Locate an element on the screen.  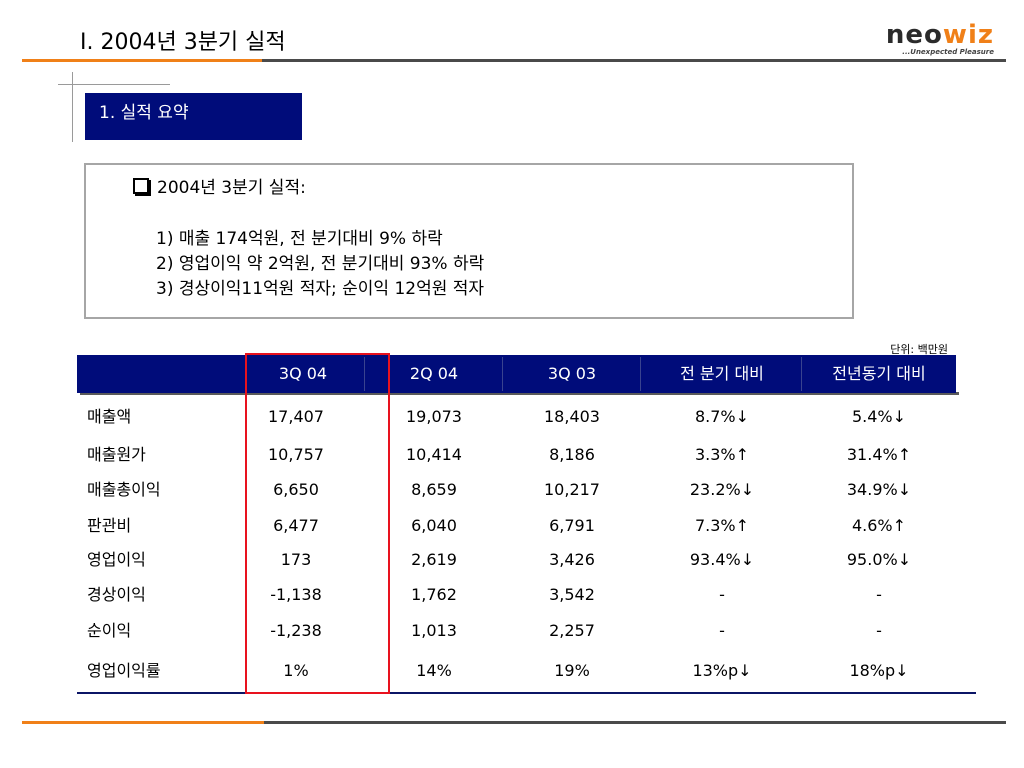
row-label: 매출총이익 is located at coordinates (124, 489).